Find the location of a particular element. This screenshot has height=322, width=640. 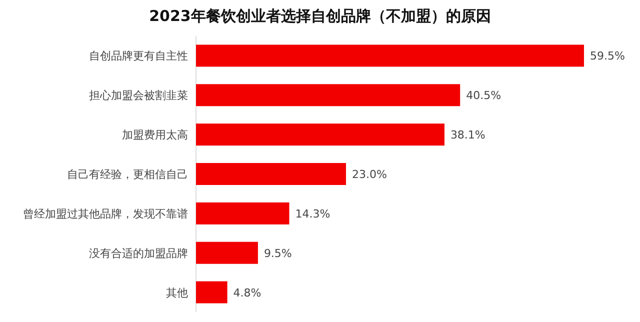

data-label: 14.3% is located at coordinates (312, 213).